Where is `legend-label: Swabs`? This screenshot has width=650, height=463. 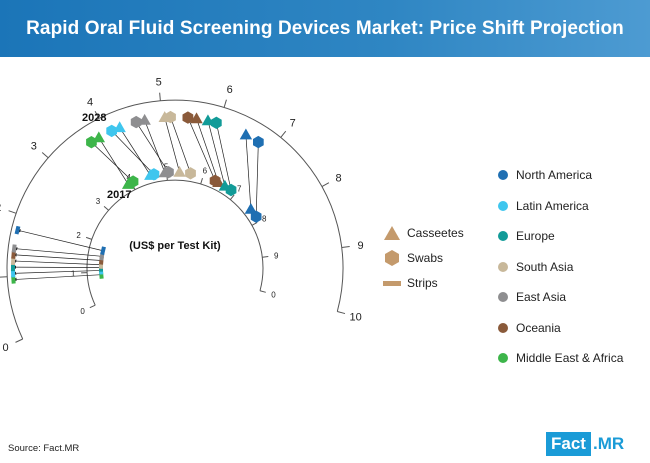 legend-label: Swabs is located at coordinates (425, 257).